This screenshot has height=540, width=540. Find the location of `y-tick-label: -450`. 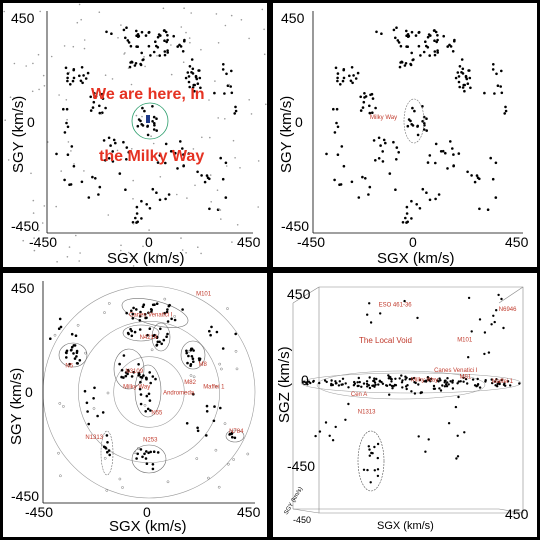

y-tick-label: -450 is located at coordinates (301, 466).